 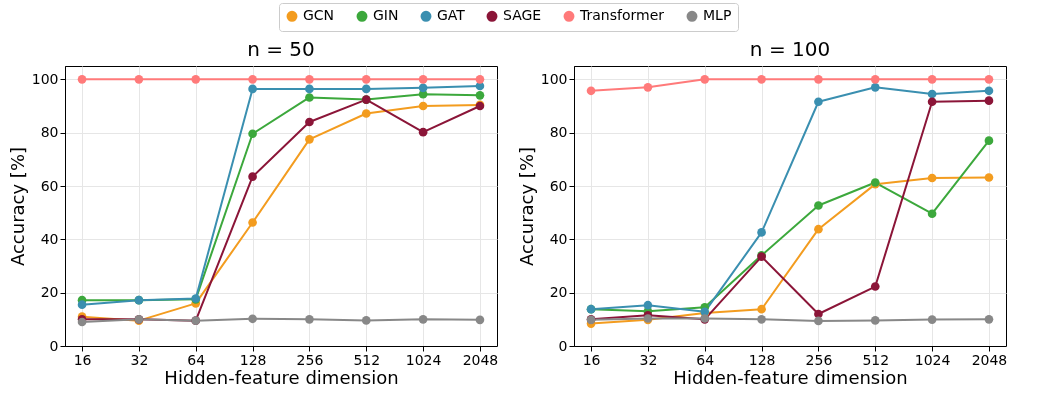 What do you see at coordinates (622, 15) in the screenshot?
I see `legend-label: Transformer` at bounding box center [622, 15].